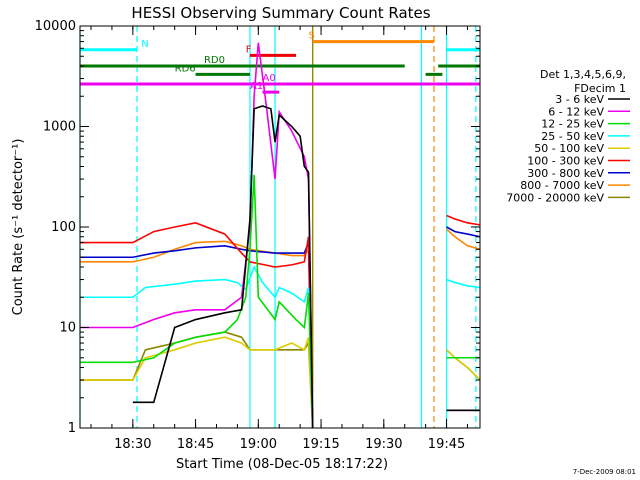 This screenshot has width=640, height=480. I want to click on flag-label-s: S, so click(312, 36).